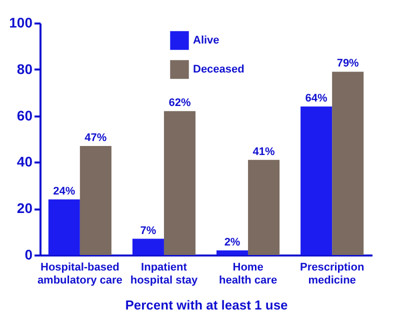 This screenshot has height=327, width=400. I want to click on data-label: 7%, so click(148, 230).